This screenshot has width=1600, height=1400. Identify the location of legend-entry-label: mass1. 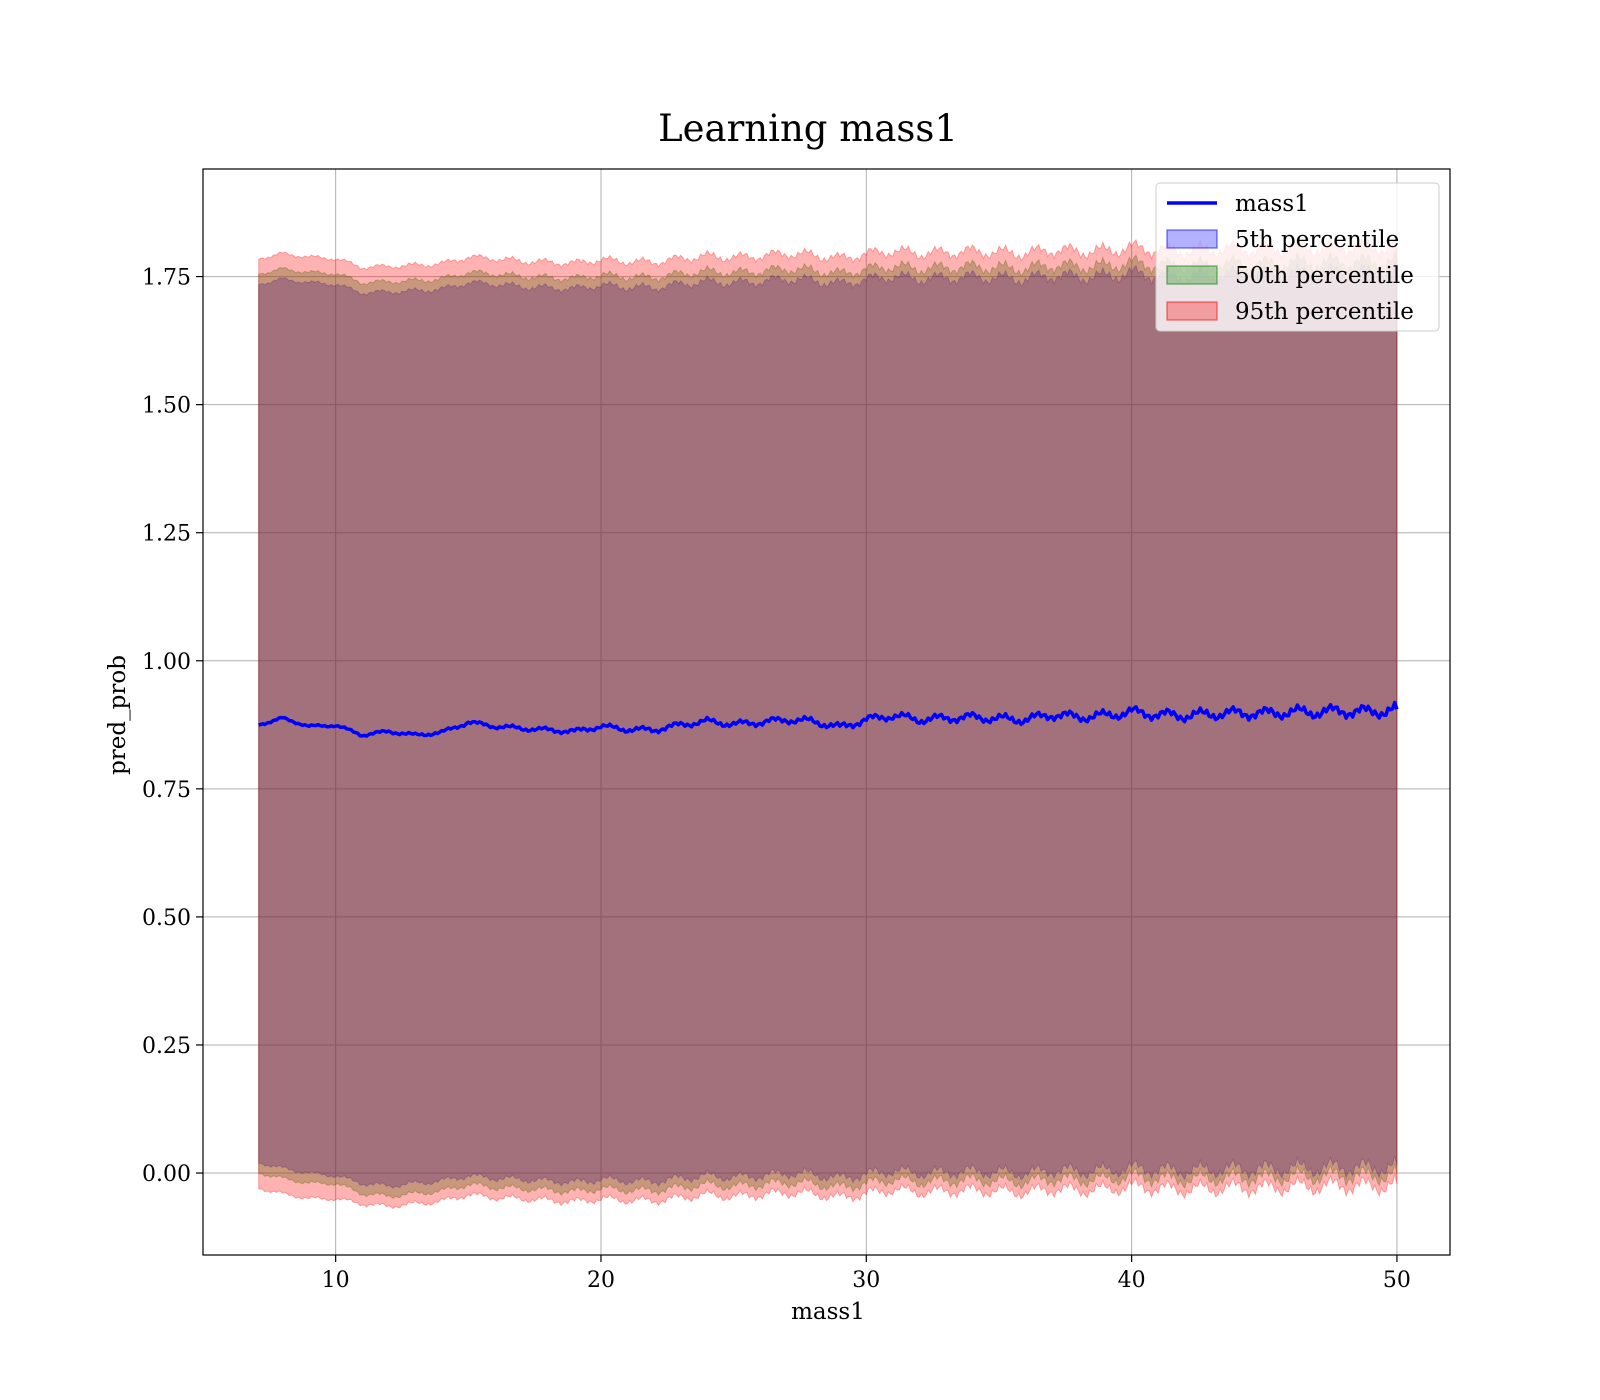
(1272, 204).